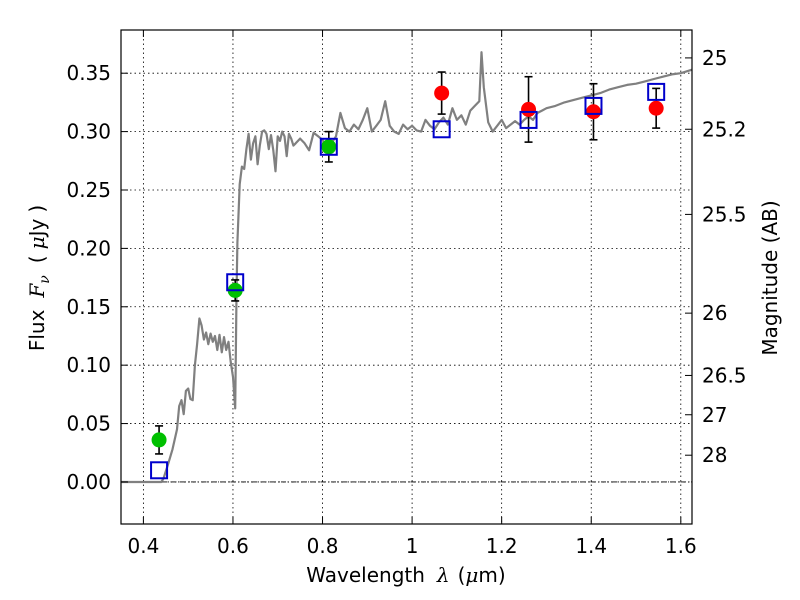  Describe the element at coordinates (88, 248) in the screenshot. I see `y-tick-label: 0.20` at that location.